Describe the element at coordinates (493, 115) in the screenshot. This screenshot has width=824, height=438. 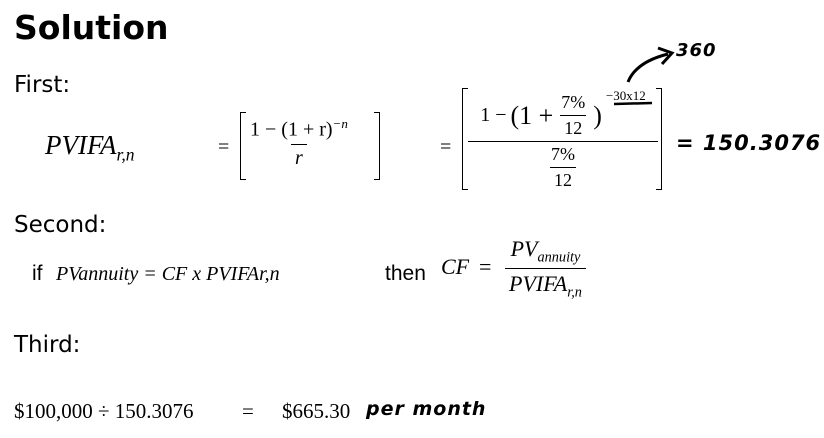
I see `sub-num-one: 1 −` at that location.